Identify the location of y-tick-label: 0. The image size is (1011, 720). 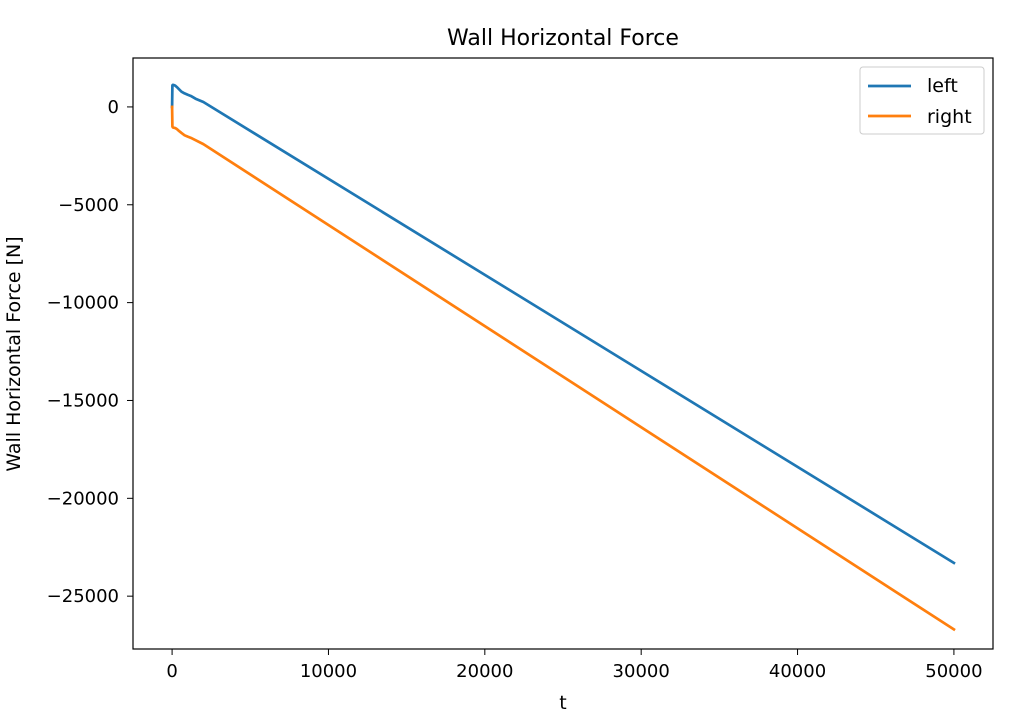
(113, 107).